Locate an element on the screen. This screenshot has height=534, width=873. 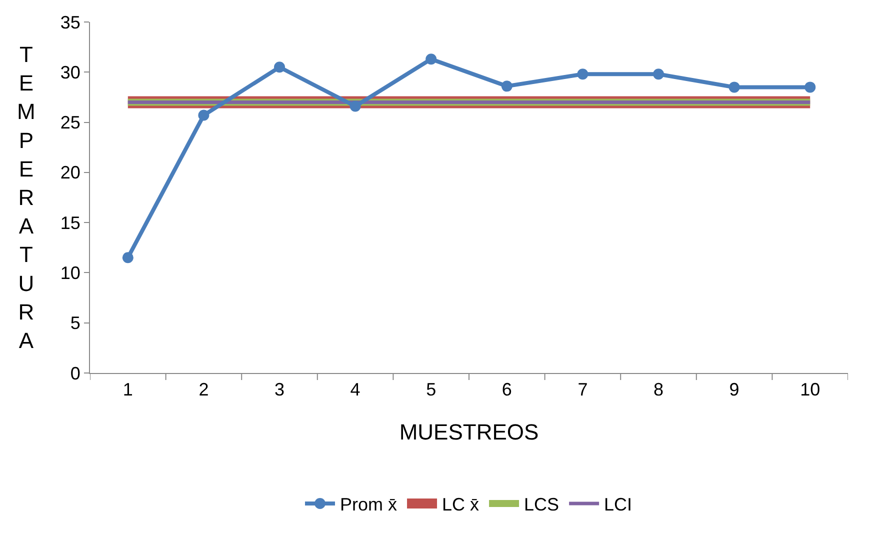
x-tick-label: 7 is located at coordinates (583, 390).